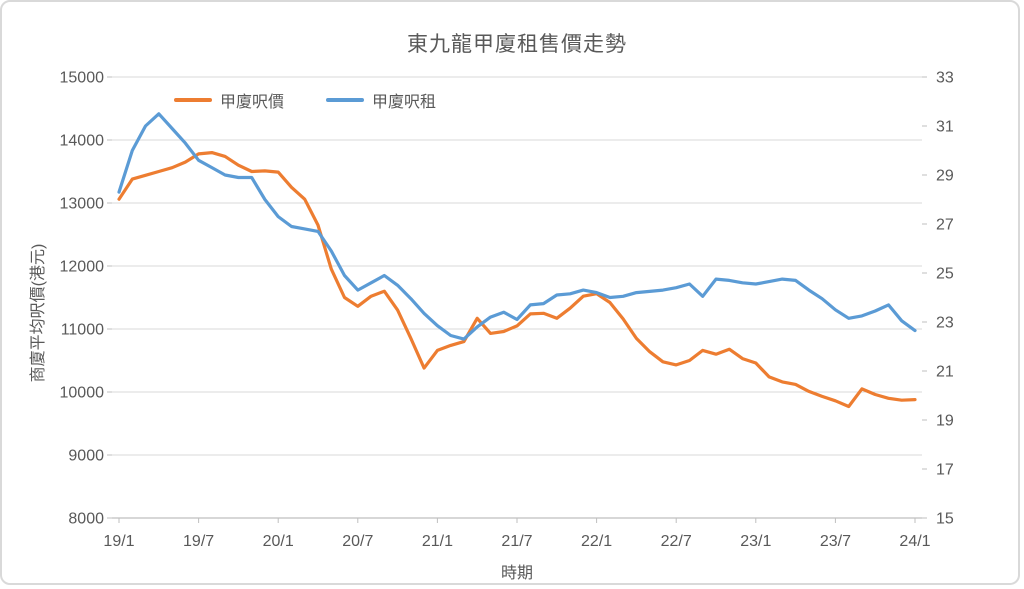 This screenshot has height=589, width=1024. Describe the element at coordinates (945, 470) in the screenshot. I see `y-right-tick-label: 17` at that location.